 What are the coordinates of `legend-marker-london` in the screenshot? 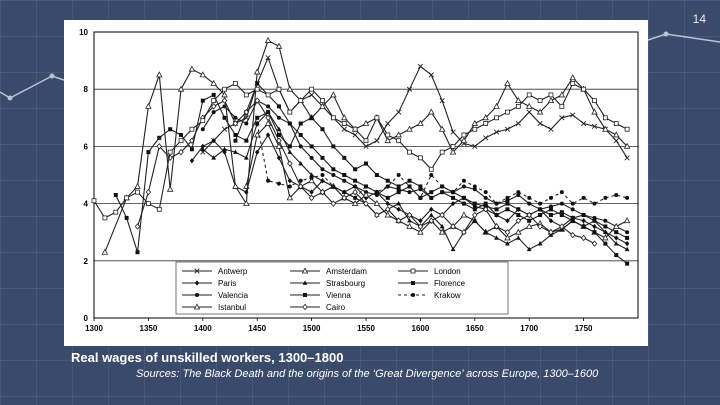 It's located at (413, 271).